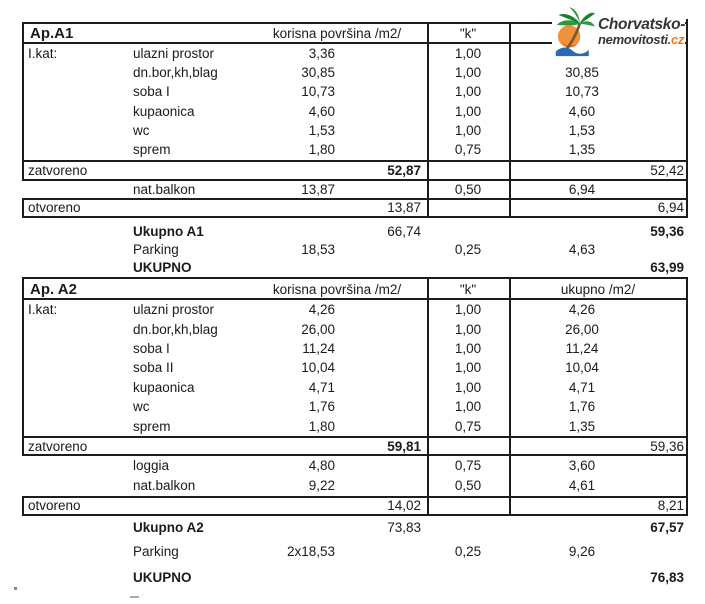 The height and width of the screenshot is (604, 705). Describe the element at coordinates (582, 249) in the screenshot. I see `weighted-area-value: 4,63` at that location.